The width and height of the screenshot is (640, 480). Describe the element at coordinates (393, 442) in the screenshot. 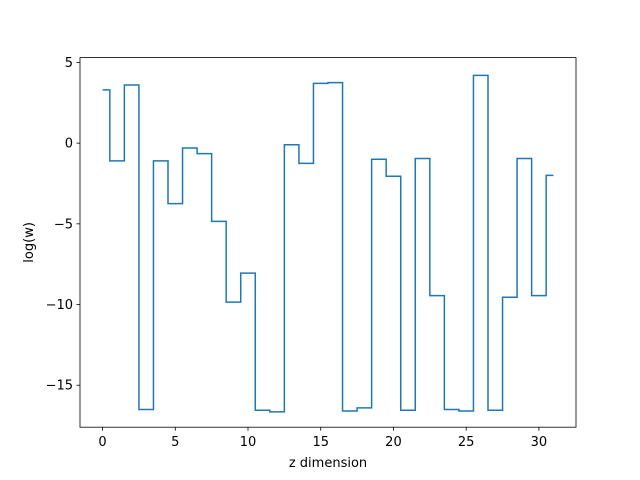

I see `x-tick-label: 20` at that location.